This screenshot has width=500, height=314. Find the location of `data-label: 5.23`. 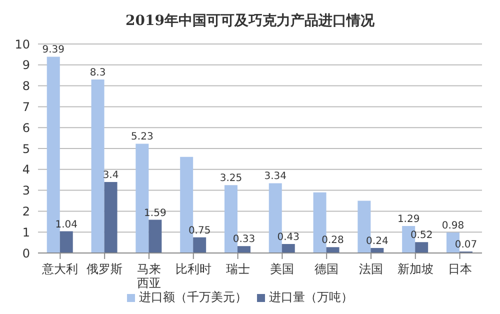

data-label: 5.23 is located at coordinates (142, 137).